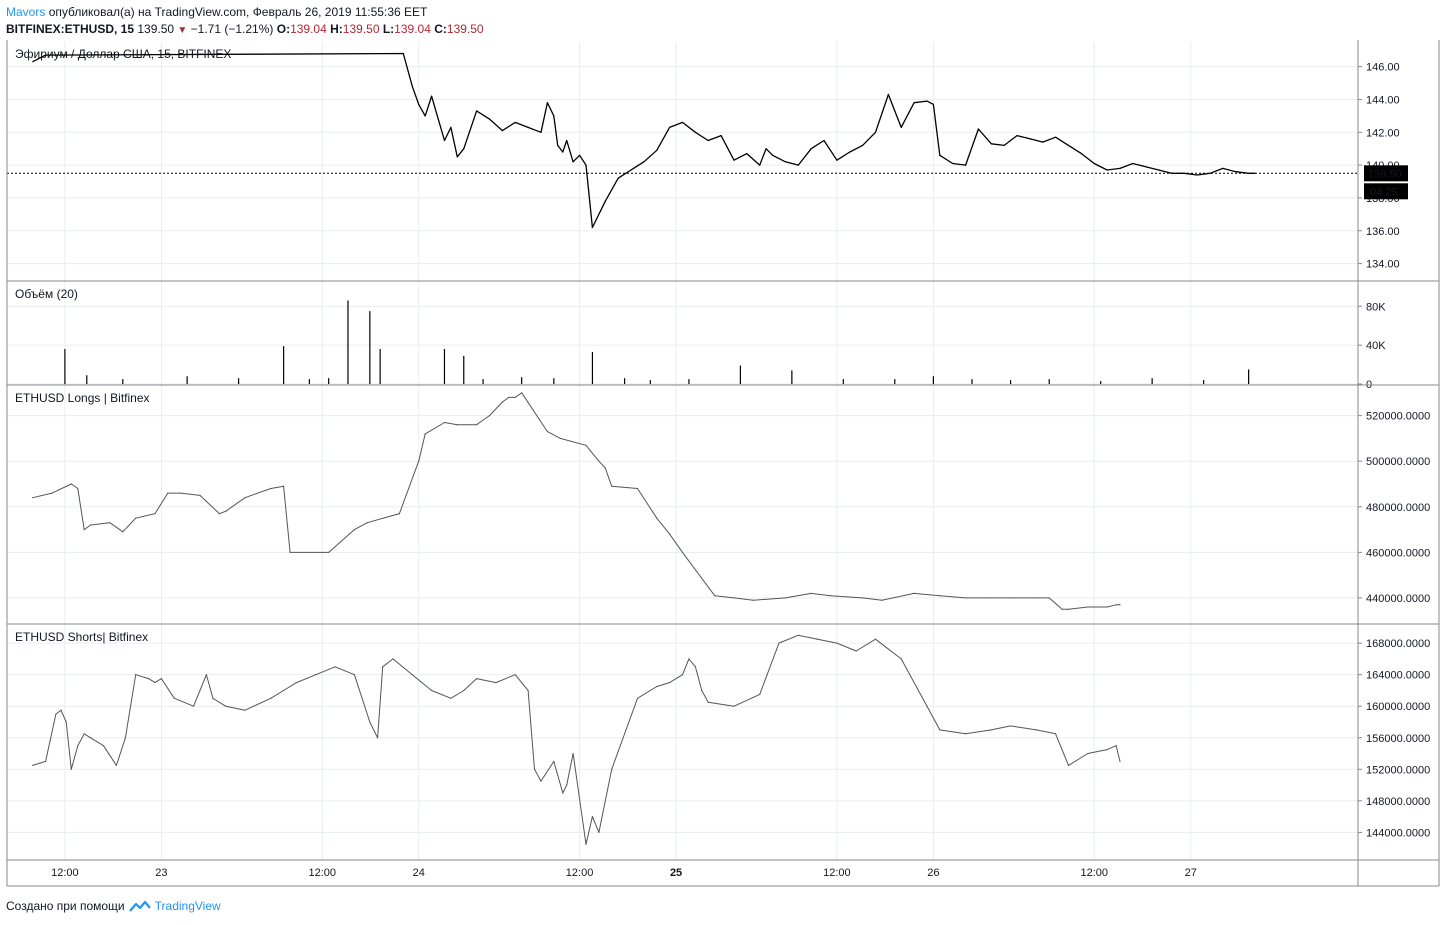 The height and width of the screenshot is (925, 1445). What do you see at coordinates (1398, 770) in the screenshot?
I see `y-tick-label: 152000.0000` at bounding box center [1398, 770].